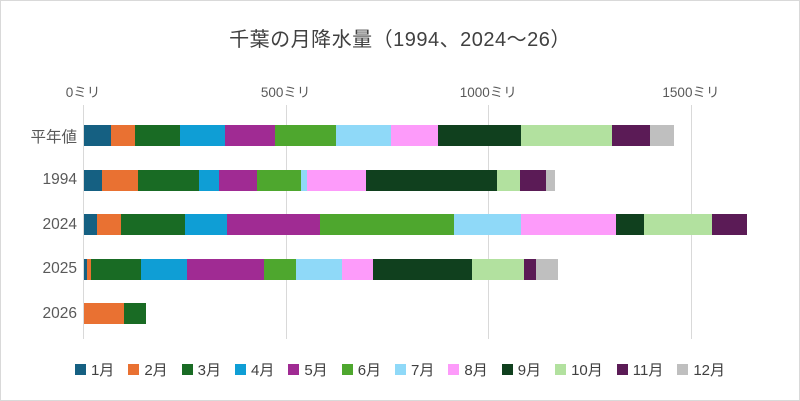  I want to click on y-axis-label: 2024, so click(59, 224).